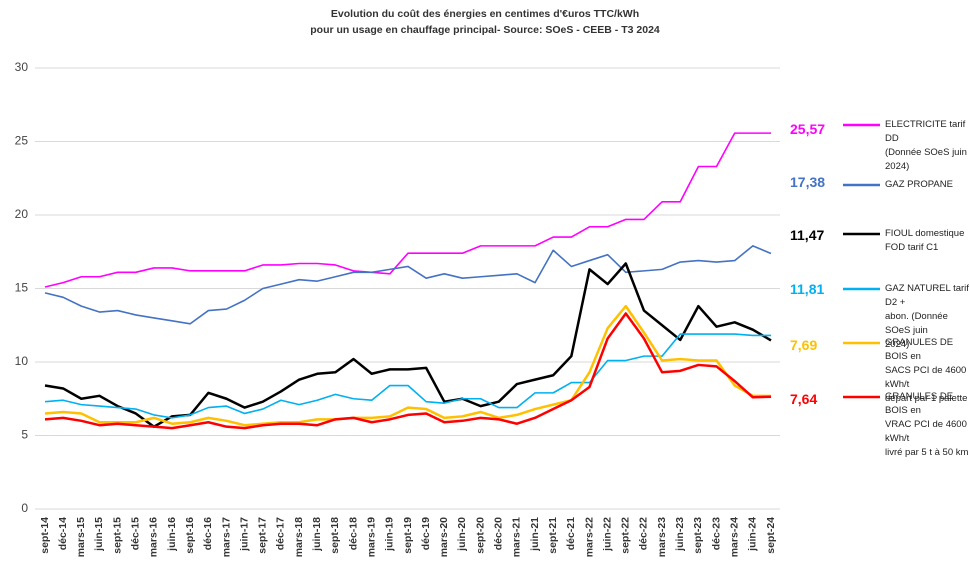 This screenshot has height=586, width=970. What do you see at coordinates (299, 537) in the screenshot?
I see `x-tick-label: mars-18` at bounding box center [299, 537].